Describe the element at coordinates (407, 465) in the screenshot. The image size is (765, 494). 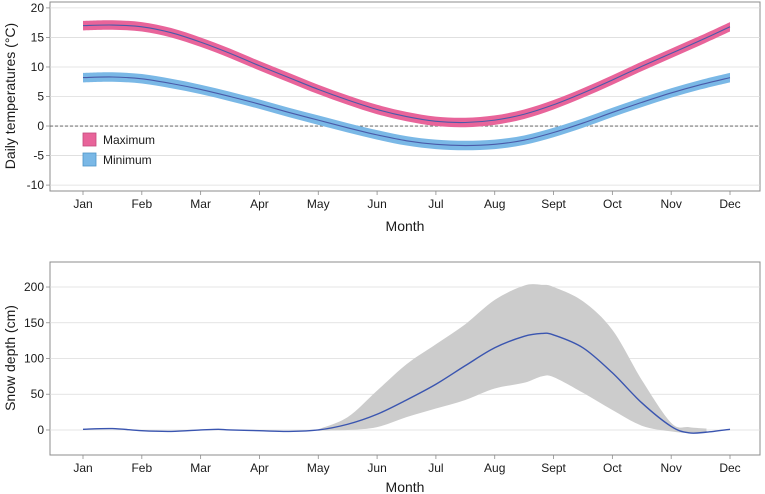
I see `snow-x-tick-labels: Jan Feb Mar Apr May Jun Jul Aug Sept Oct Nov Dec` at that location.